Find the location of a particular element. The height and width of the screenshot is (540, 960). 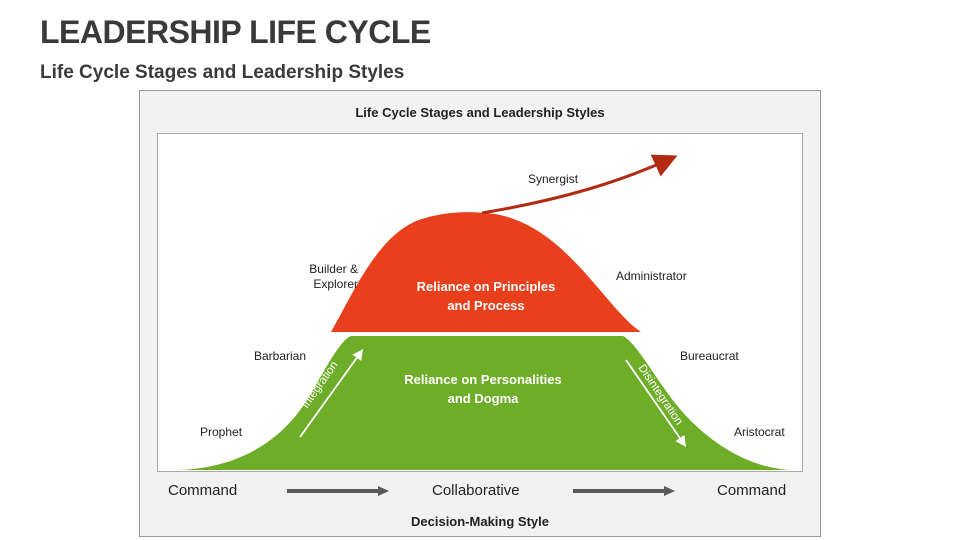

stage-prophet: Prophet is located at coordinates (221, 432).